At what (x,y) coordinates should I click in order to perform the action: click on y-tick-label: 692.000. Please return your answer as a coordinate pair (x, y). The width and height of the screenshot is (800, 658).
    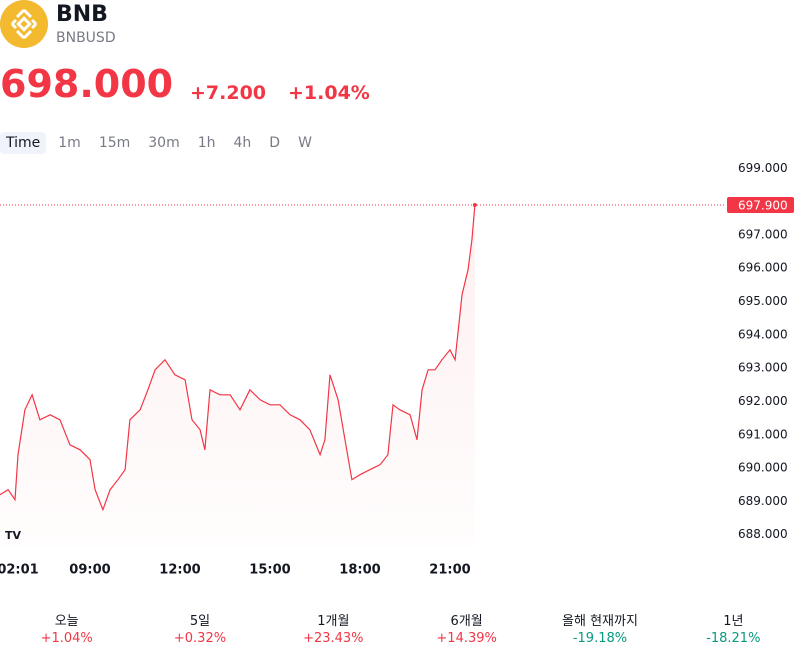
    Looking at the image, I should click on (763, 401).